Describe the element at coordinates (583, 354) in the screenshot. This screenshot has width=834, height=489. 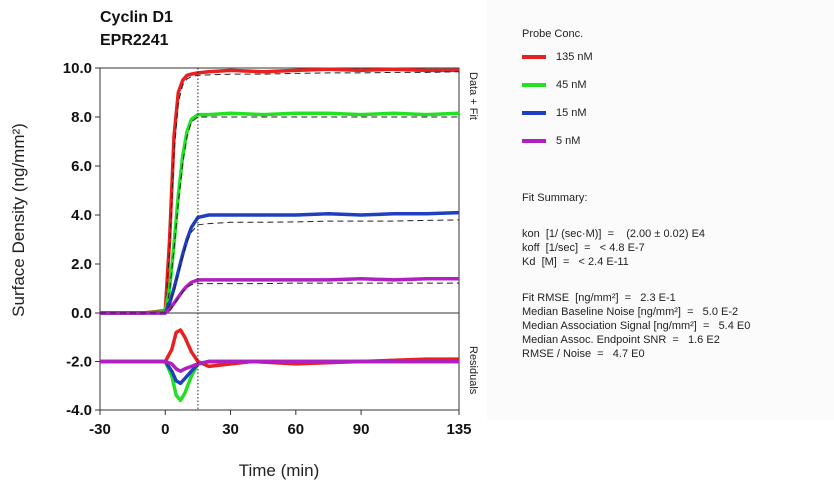
I see `fit-summary-rmse-noise: RMSE / Noise = 4.7 E0` at that location.